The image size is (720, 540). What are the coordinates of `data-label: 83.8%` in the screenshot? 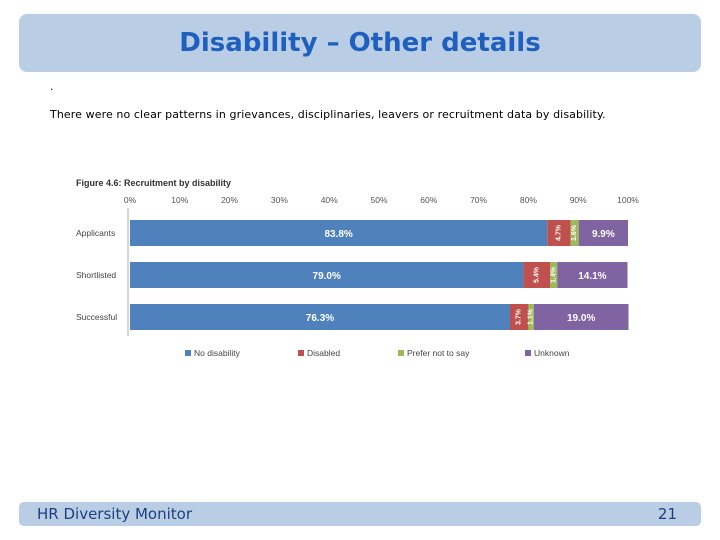 It's located at (338, 234).